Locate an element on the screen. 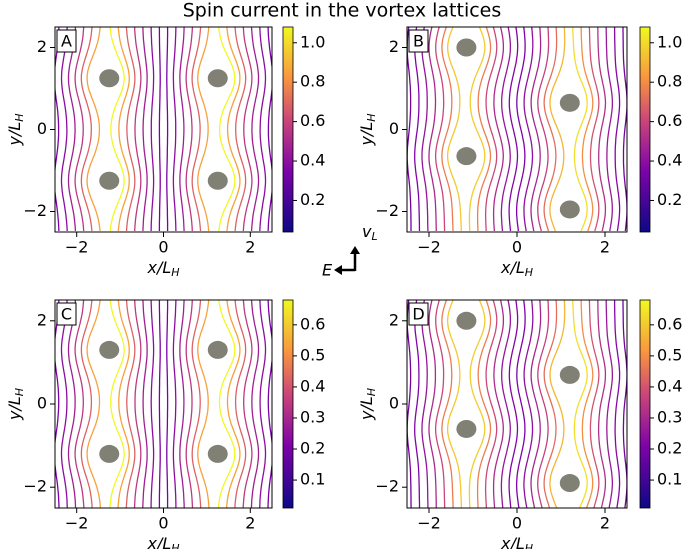 This screenshot has width=685, height=549. panel-label: A is located at coordinates (66, 41).